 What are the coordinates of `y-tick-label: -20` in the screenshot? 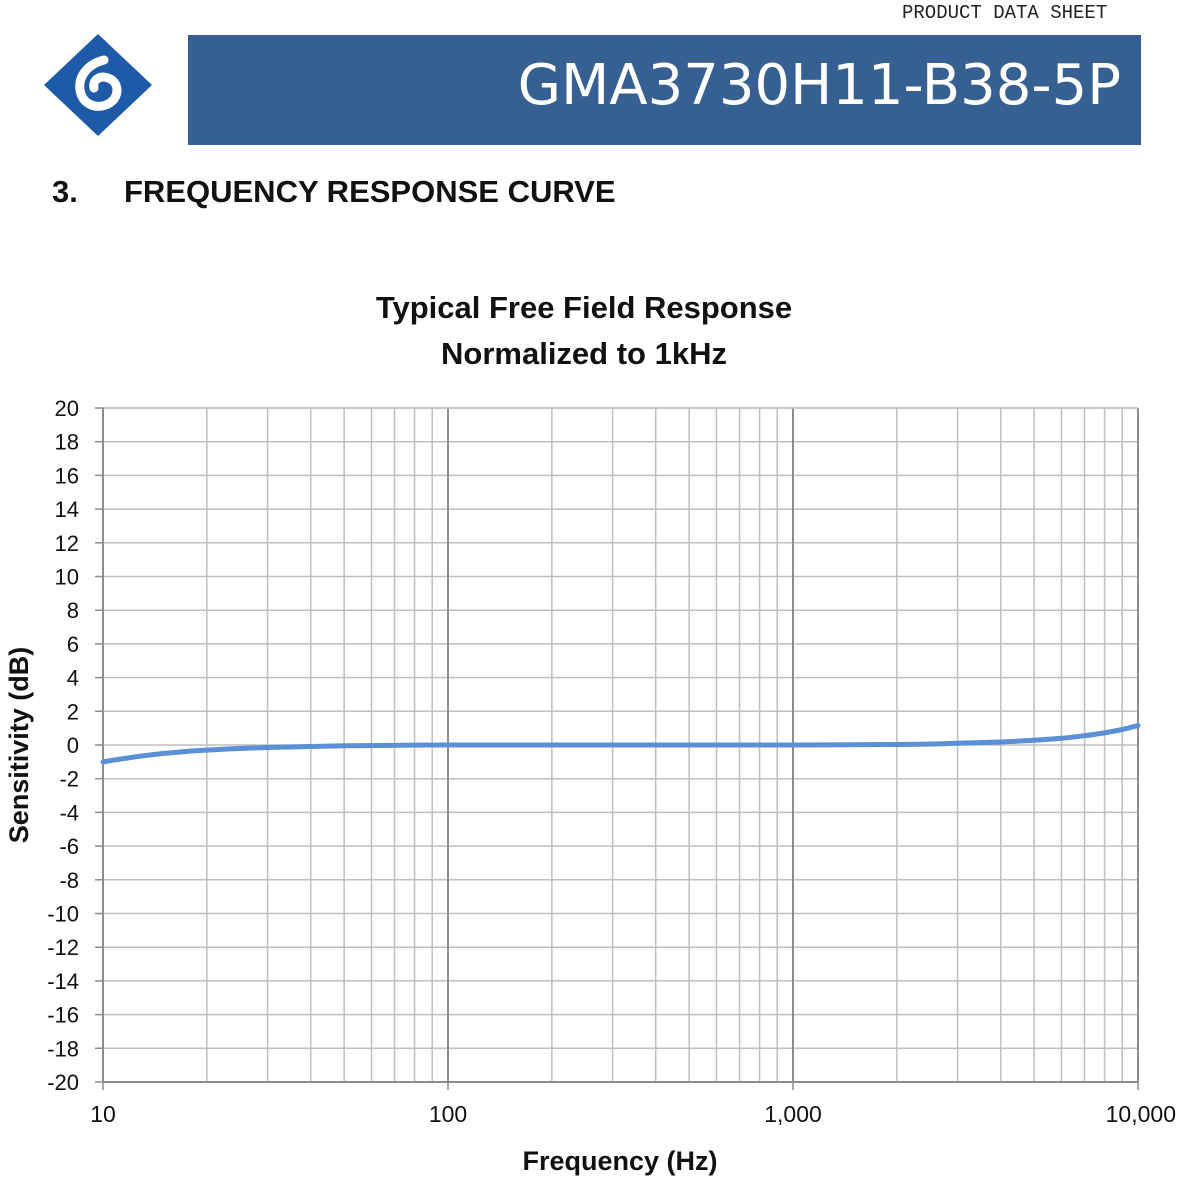 It's located at (63, 1082).